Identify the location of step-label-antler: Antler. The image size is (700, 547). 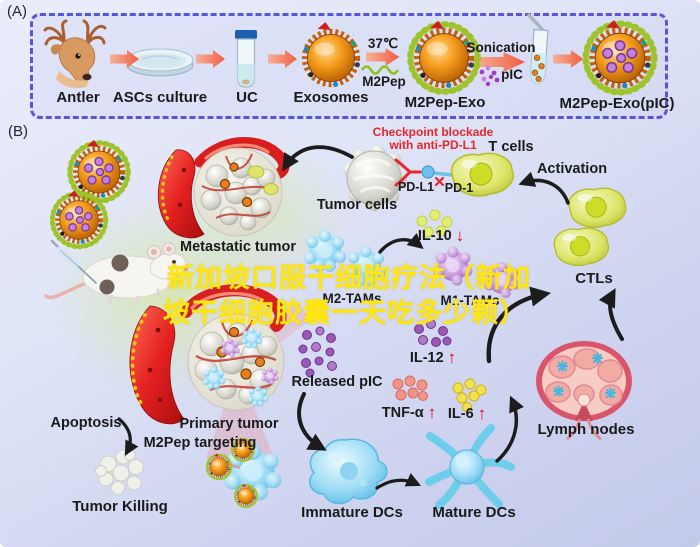
(78, 97).